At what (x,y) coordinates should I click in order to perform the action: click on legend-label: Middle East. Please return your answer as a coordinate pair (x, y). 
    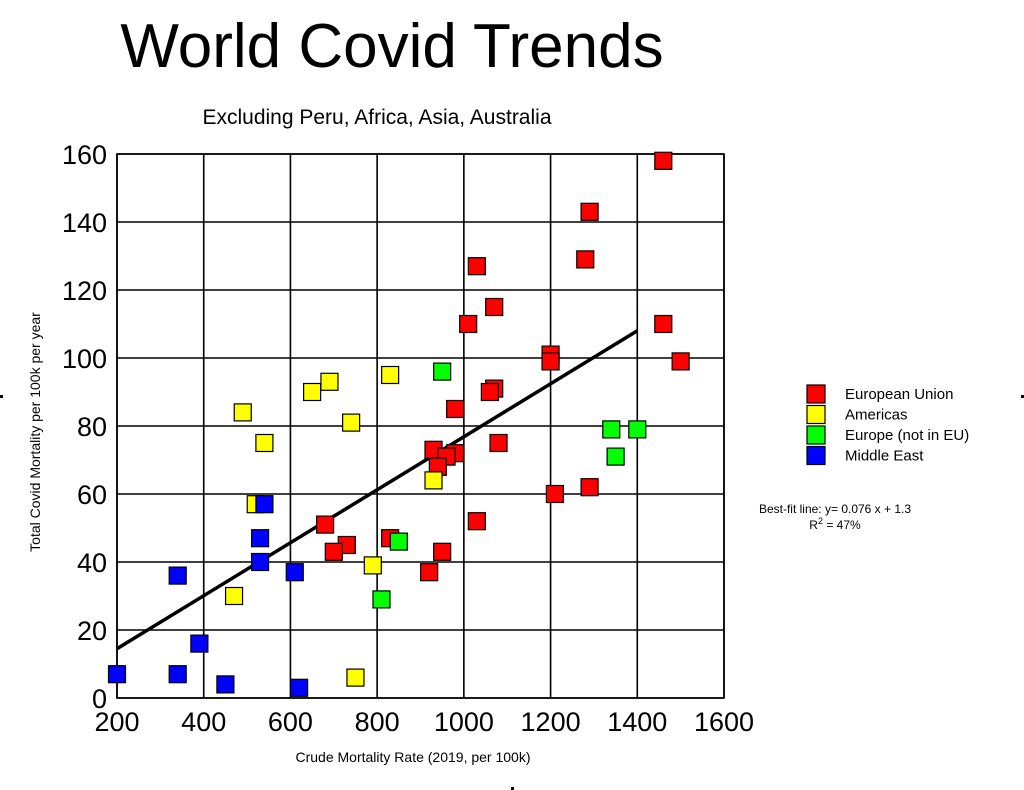
    Looking at the image, I should click on (884, 456).